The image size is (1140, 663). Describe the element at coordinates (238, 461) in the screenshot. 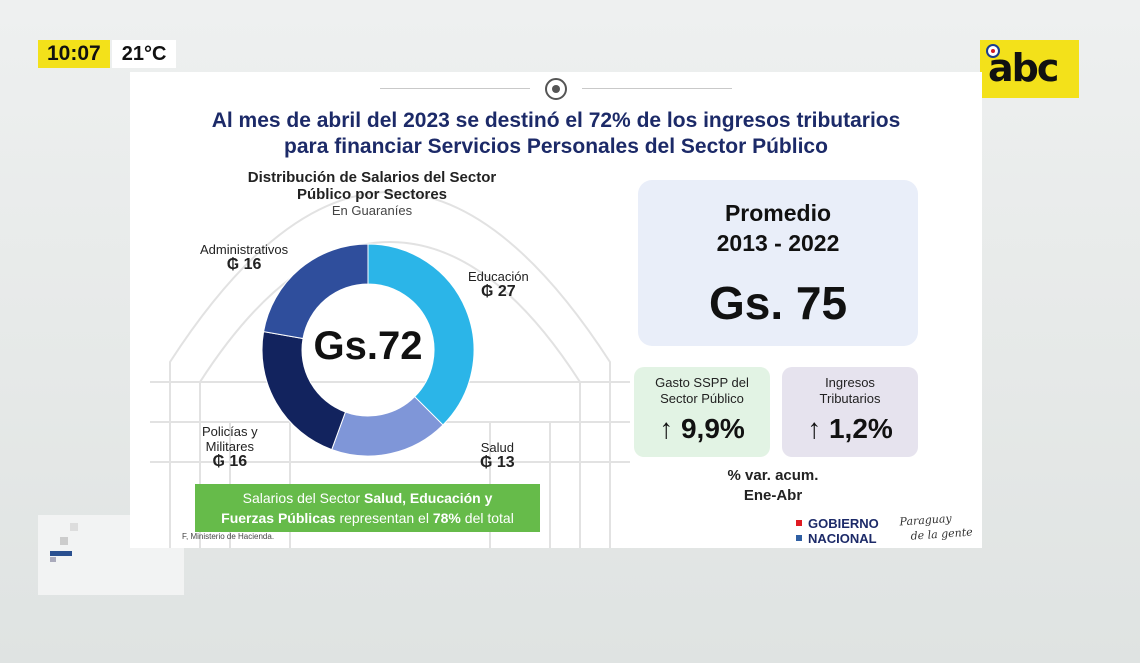

I see `value-policias-militares: 16` at that location.